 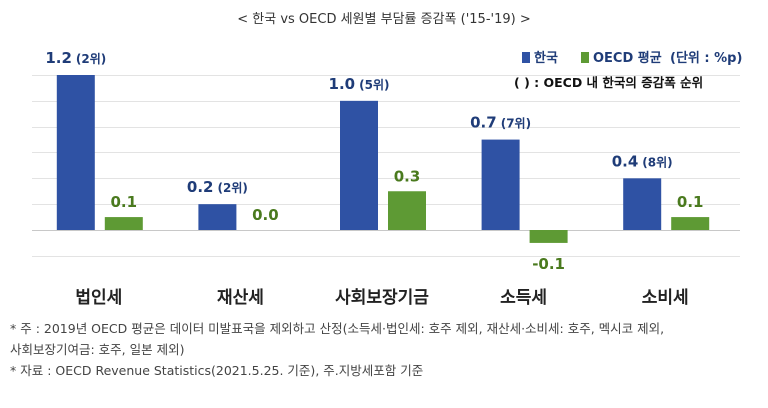 I want to click on category-label: 사회보장기금, so click(x=382, y=298).